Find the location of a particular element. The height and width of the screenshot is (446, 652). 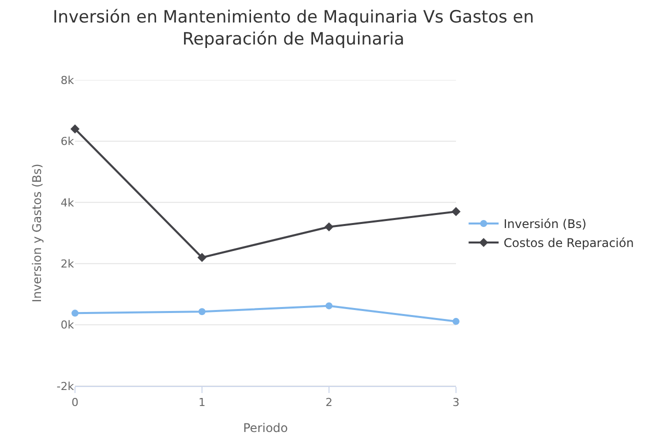

legend-label: Inversión (Bs) is located at coordinates (545, 224).